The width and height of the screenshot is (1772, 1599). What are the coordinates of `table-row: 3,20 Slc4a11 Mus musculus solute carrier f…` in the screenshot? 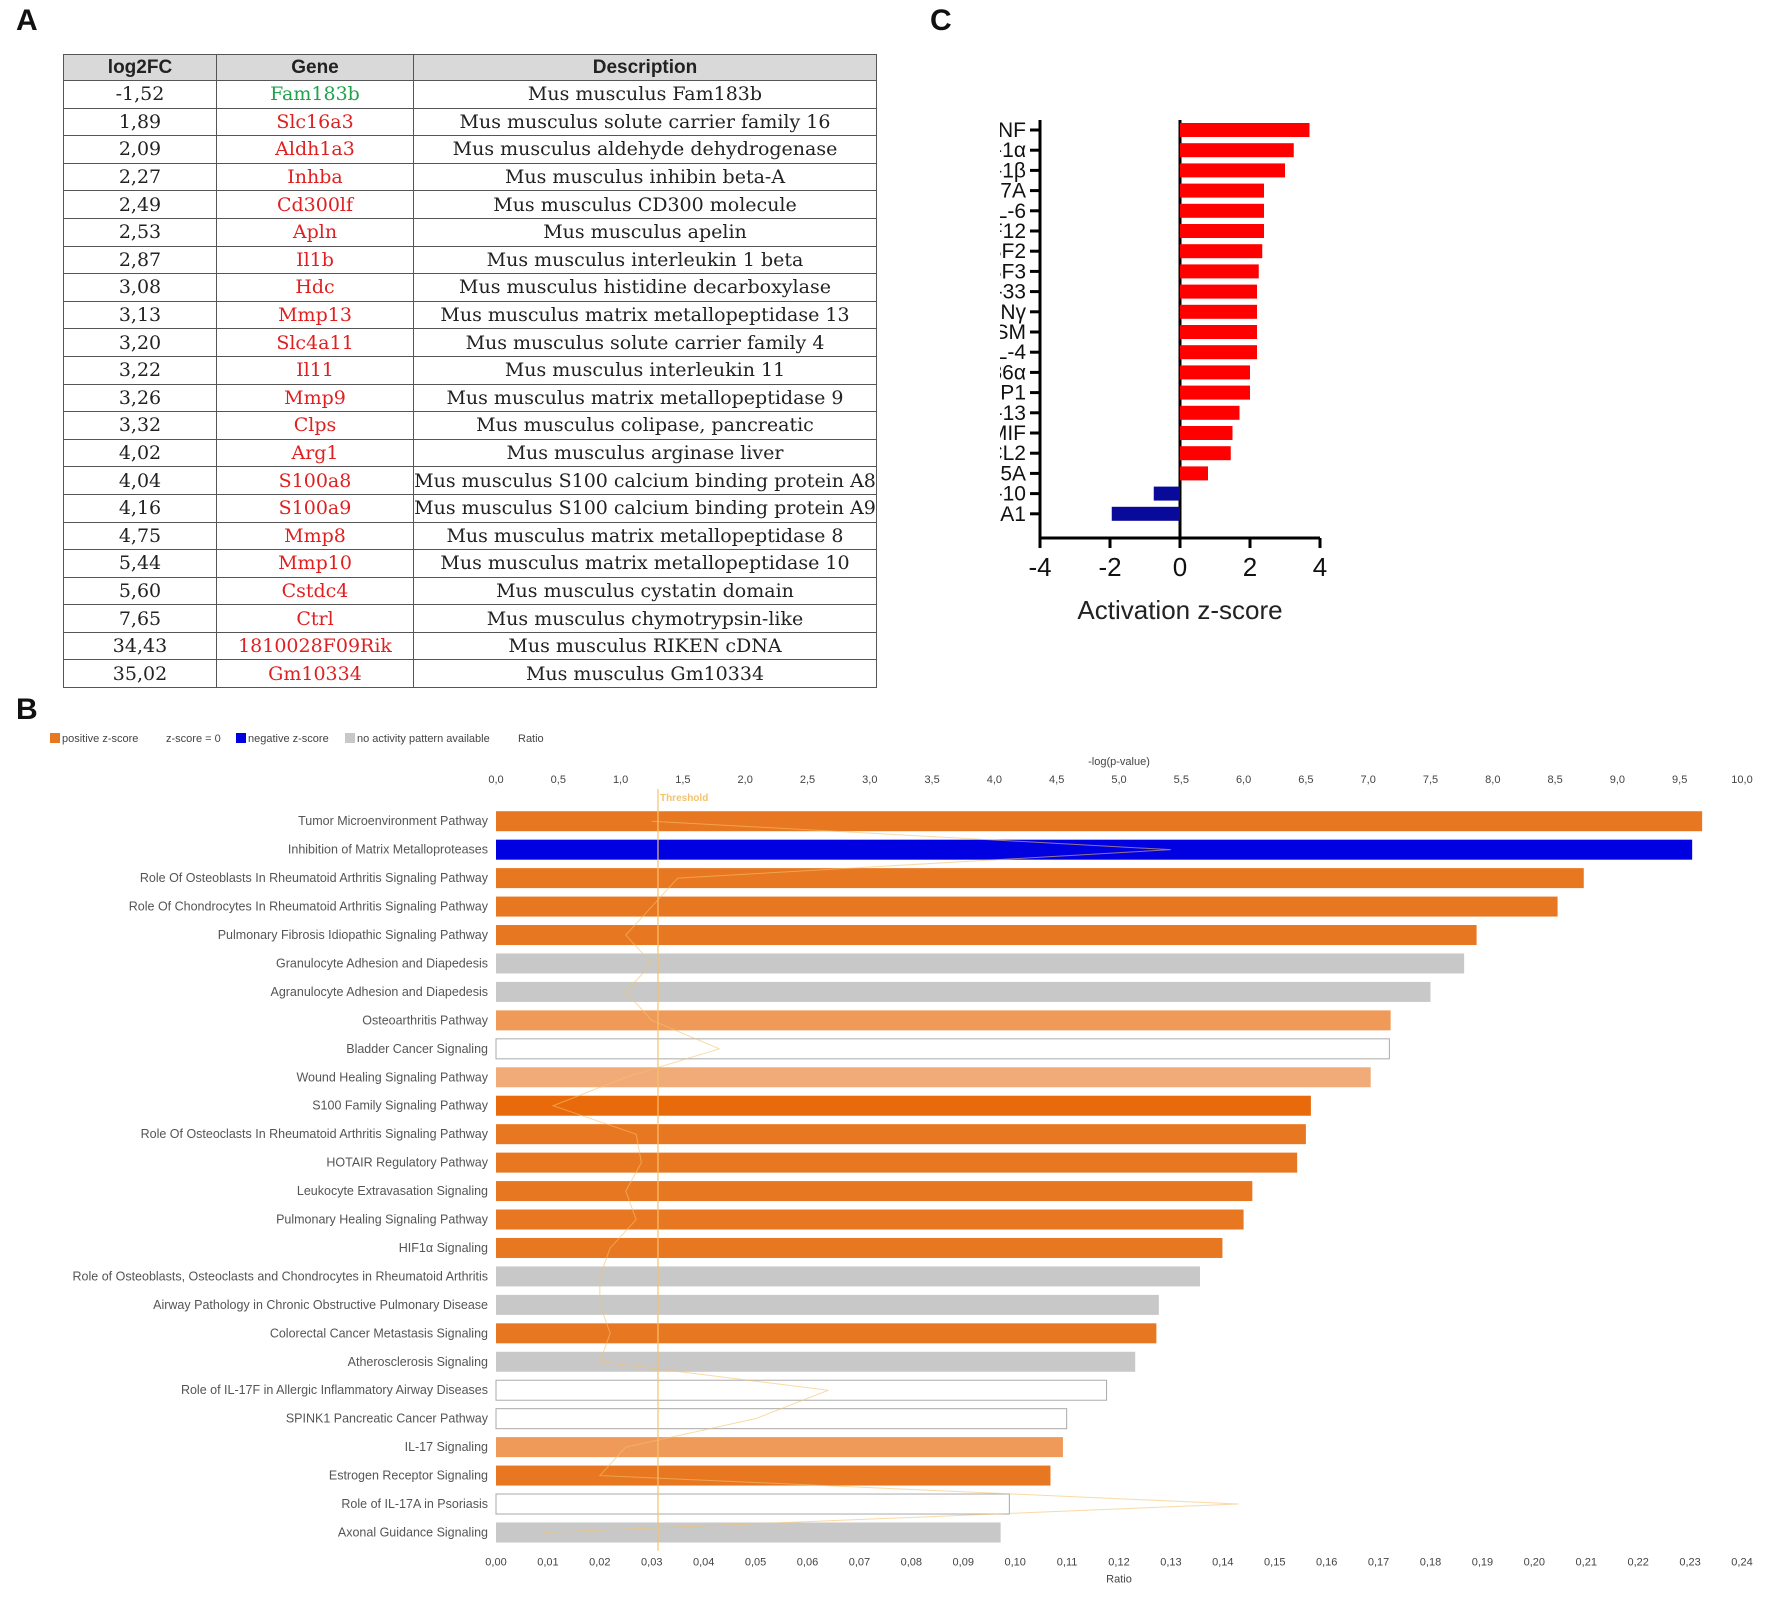 It's located at (470, 342).